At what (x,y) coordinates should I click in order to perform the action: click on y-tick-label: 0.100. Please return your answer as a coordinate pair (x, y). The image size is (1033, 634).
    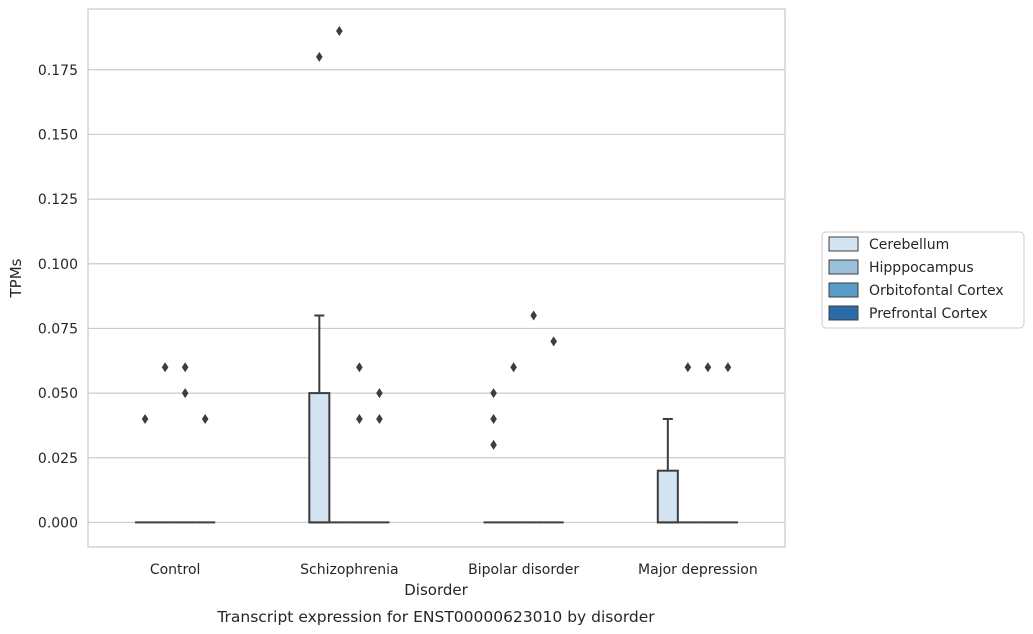
    Looking at the image, I should click on (58, 265).